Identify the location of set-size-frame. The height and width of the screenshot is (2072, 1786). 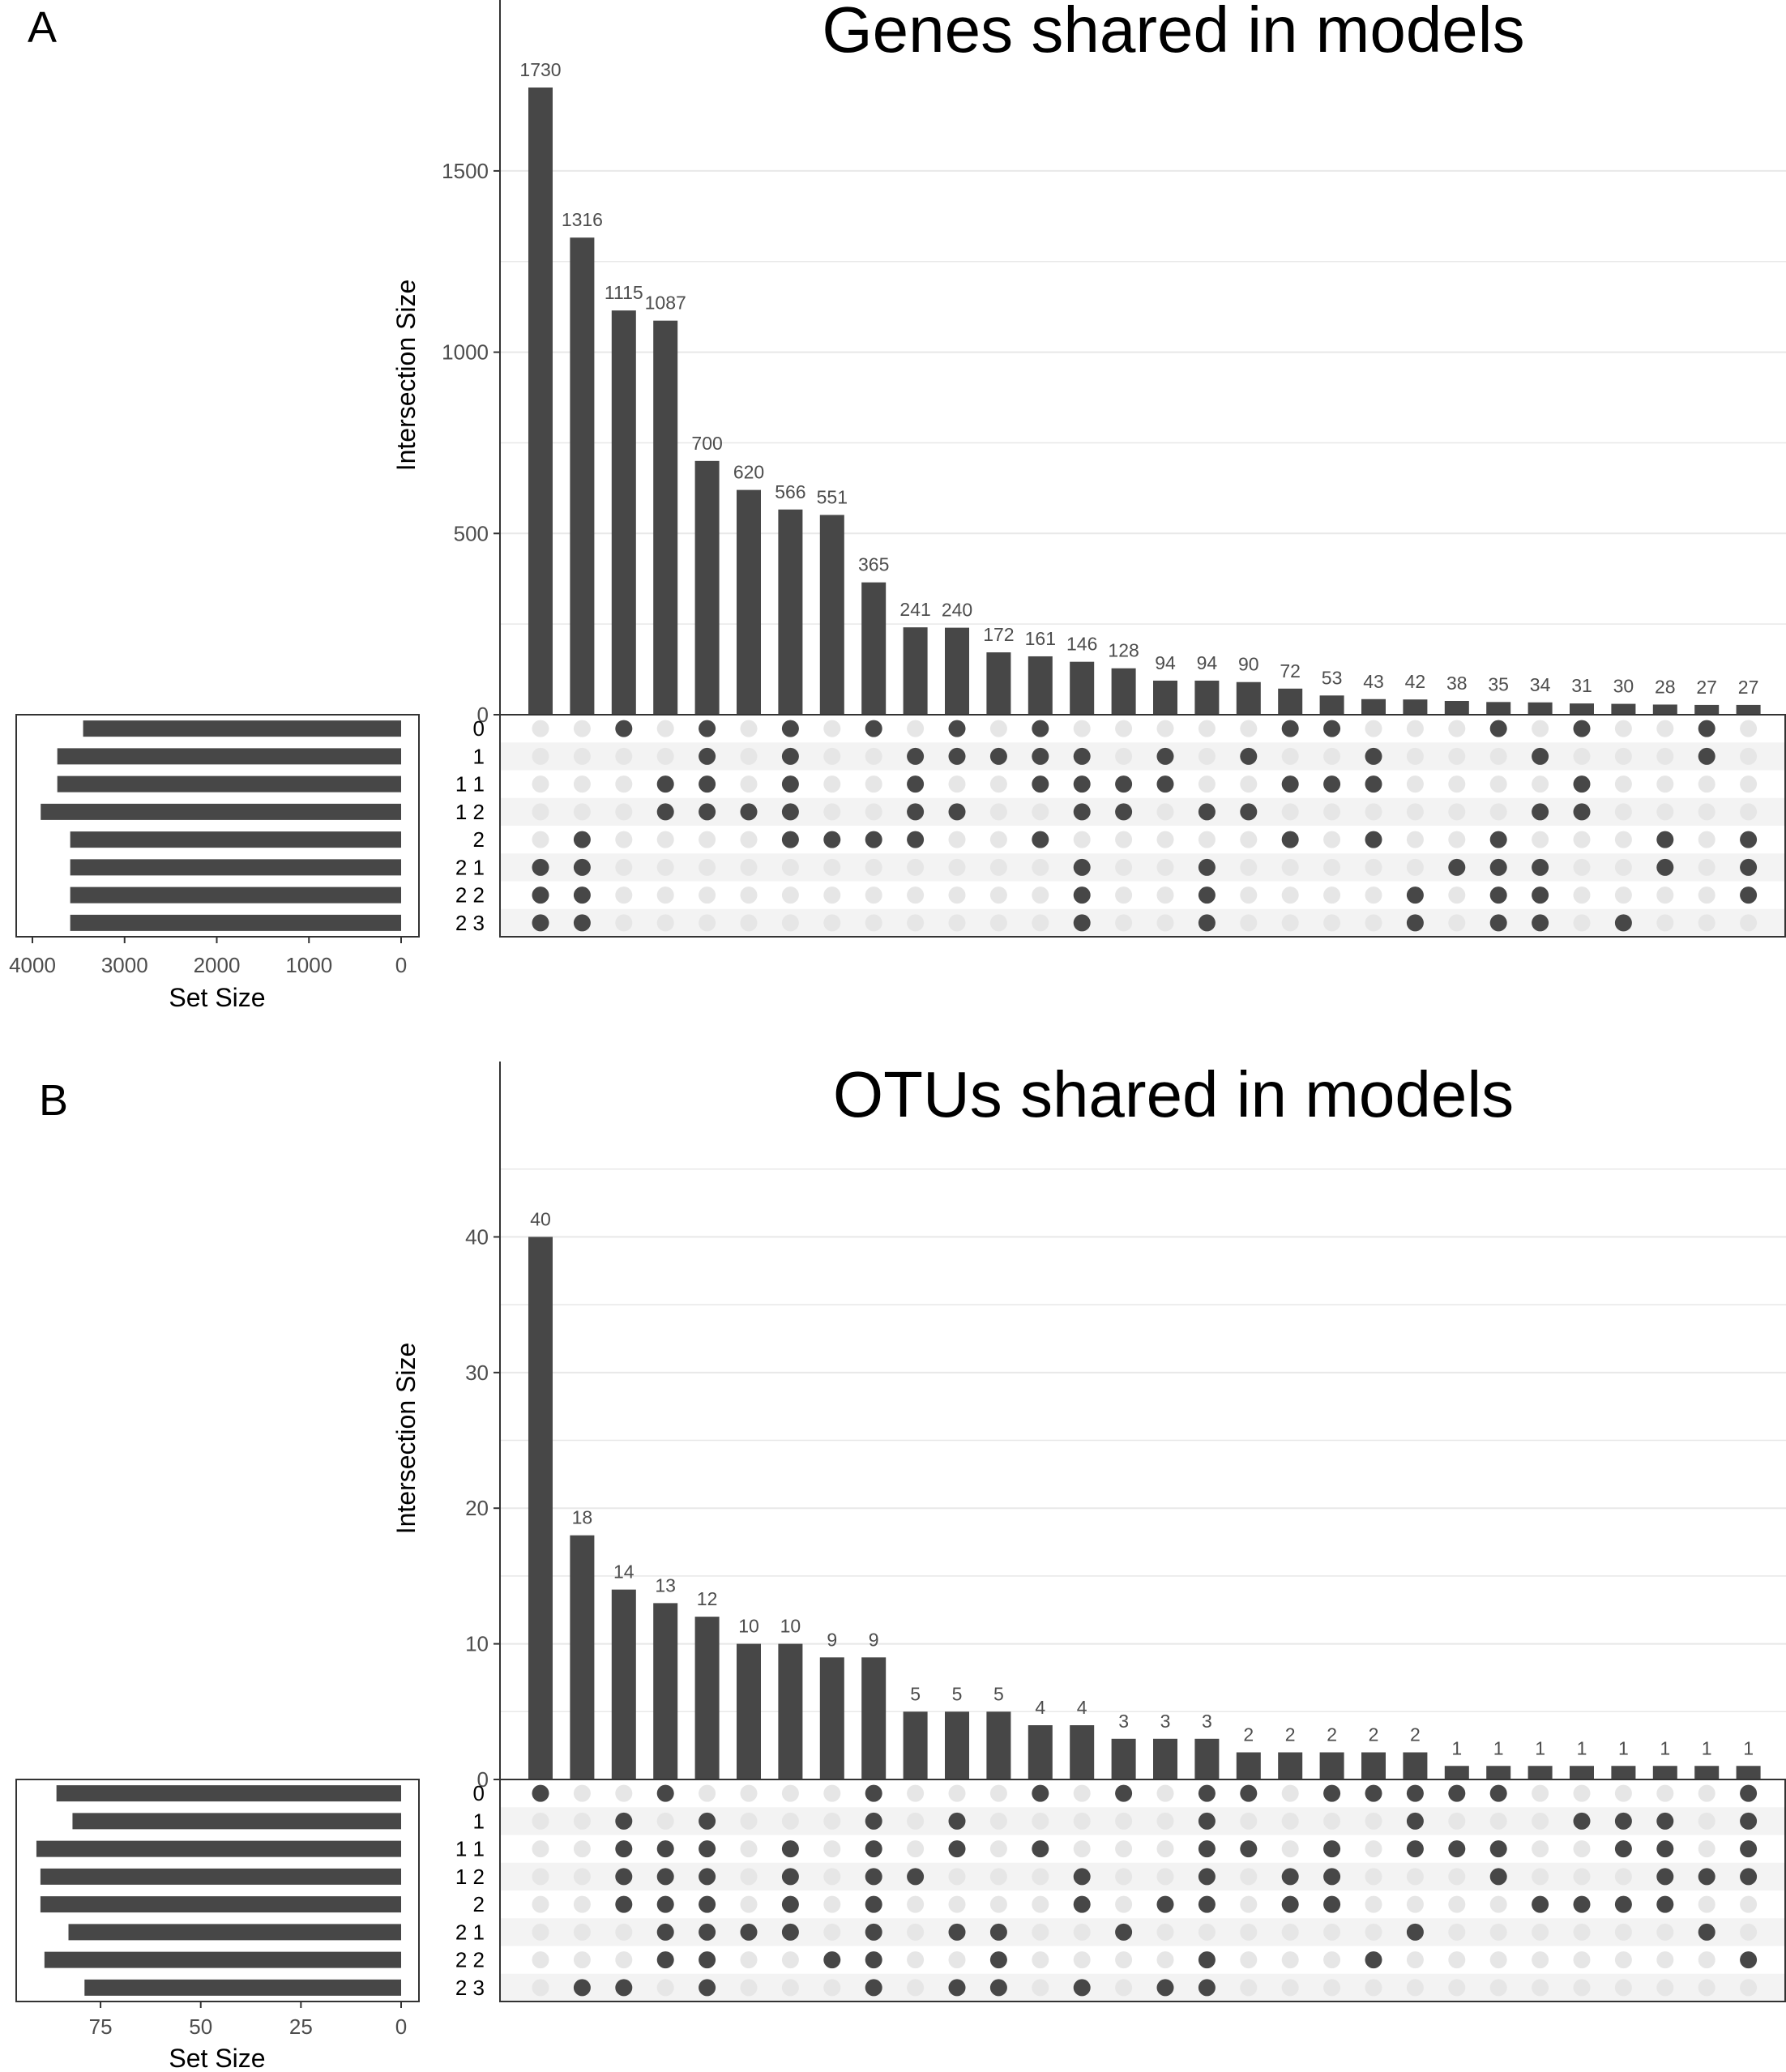
(217, 1890).